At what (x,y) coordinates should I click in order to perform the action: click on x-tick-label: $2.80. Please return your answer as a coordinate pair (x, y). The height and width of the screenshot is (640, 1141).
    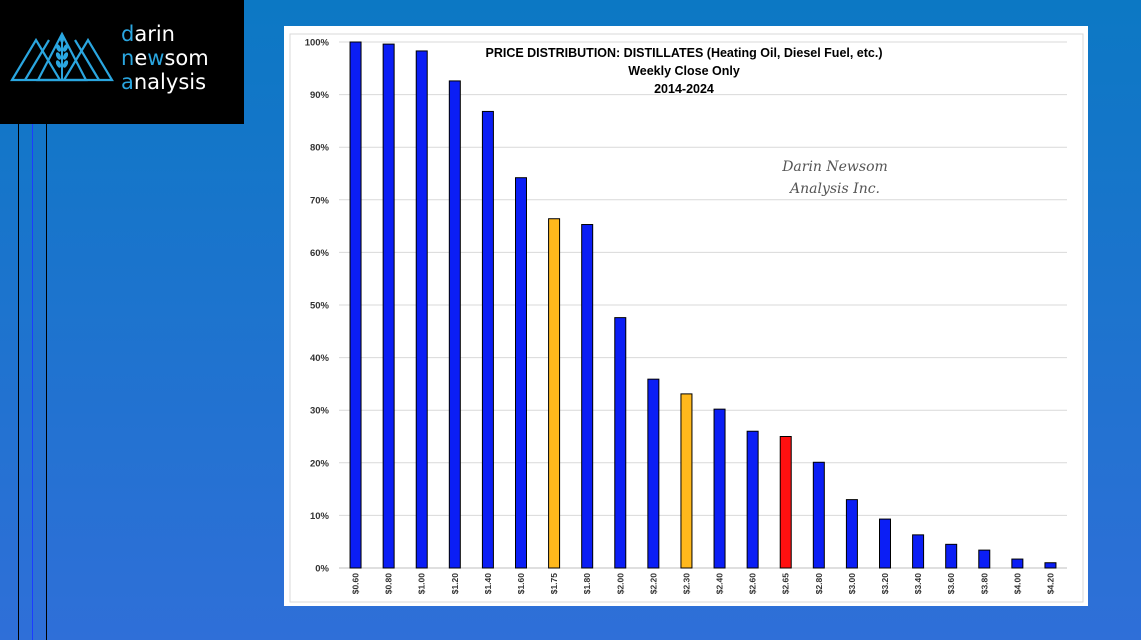
    Looking at the image, I should click on (819, 584).